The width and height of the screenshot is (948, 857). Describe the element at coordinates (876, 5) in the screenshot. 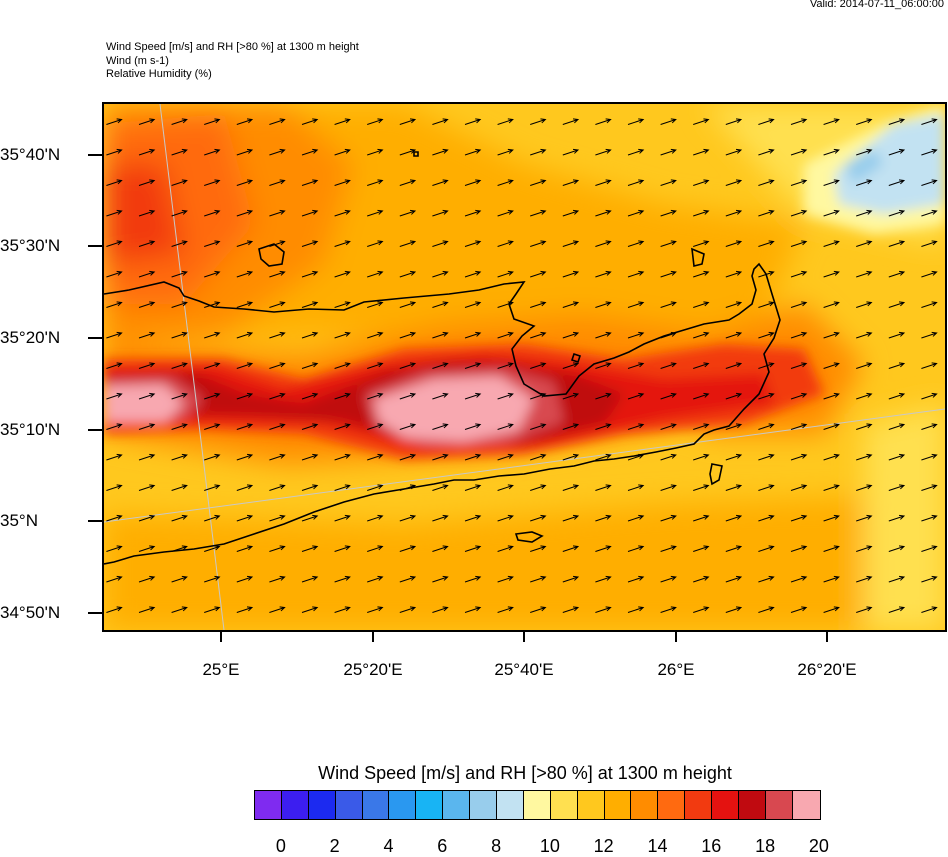

I see `valid-time: Valid: 2014-07-11_06:00:00` at that location.